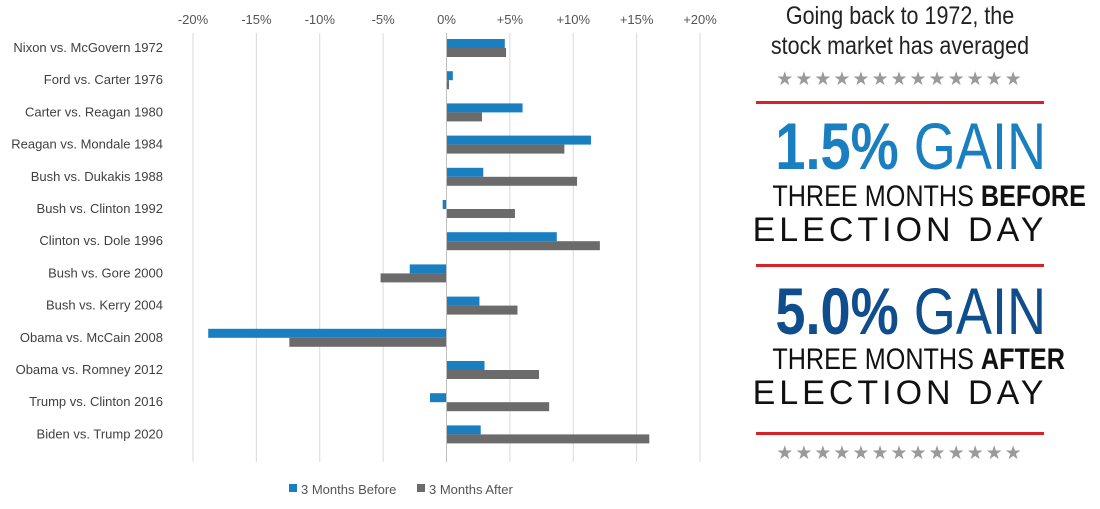 The image size is (1100, 509). Describe the element at coordinates (637, 19) in the screenshot. I see `x-tick-label: +15%` at that location.